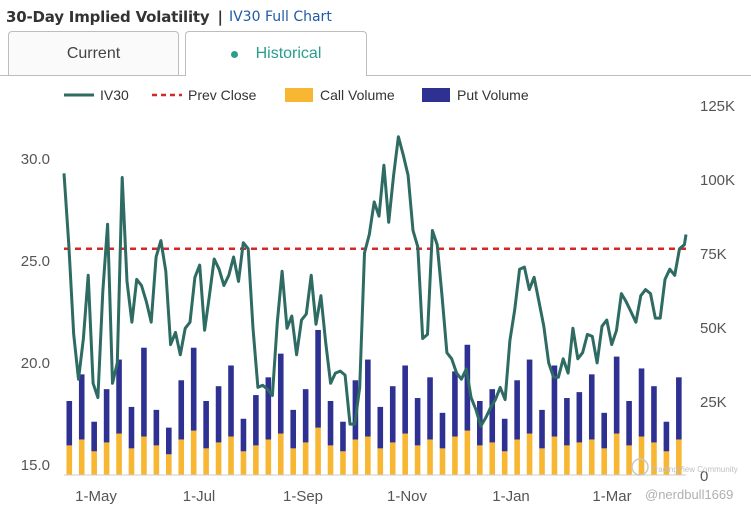 The height and width of the screenshot is (512, 751). I want to click on y-left-tick-label: 15.0, so click(35, 465).